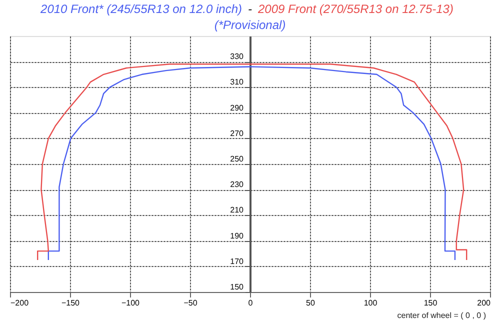 The height and width of the screenshot is (328, 500). What do you see at coordinates (355, 9) in the screenshot?
I see `text: 2009 Front (270/55R13 on 12.75-13)` at bounding box center [355, 9].